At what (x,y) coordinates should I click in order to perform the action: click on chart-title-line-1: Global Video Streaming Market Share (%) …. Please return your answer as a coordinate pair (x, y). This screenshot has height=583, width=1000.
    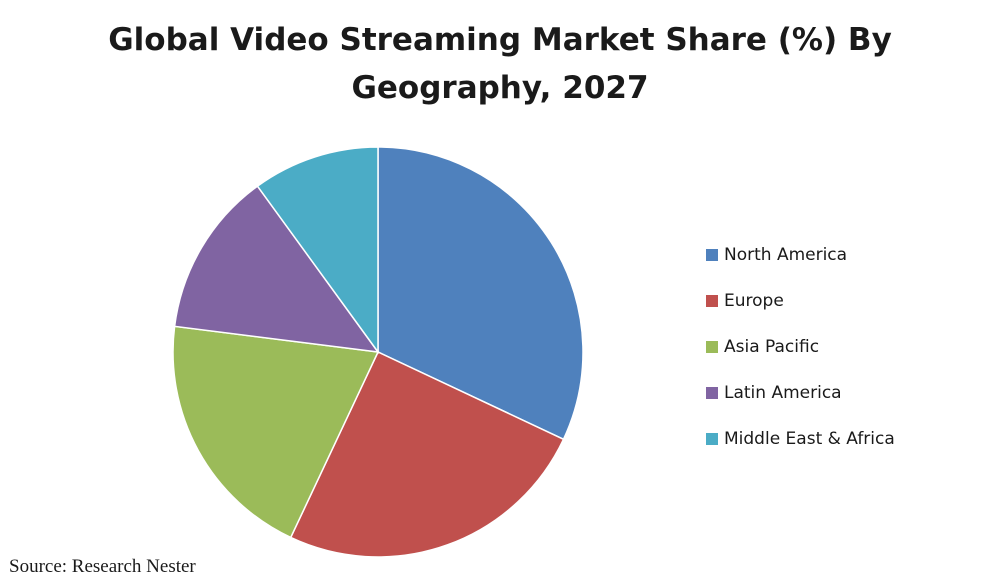
    Looking at the image, I should click on (500, 40).